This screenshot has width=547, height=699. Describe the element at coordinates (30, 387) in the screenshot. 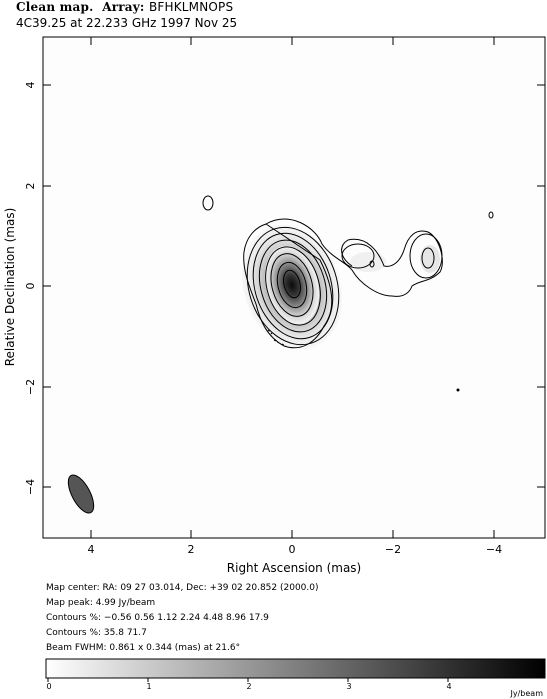

I see `y-tick-label: −2` at that location.